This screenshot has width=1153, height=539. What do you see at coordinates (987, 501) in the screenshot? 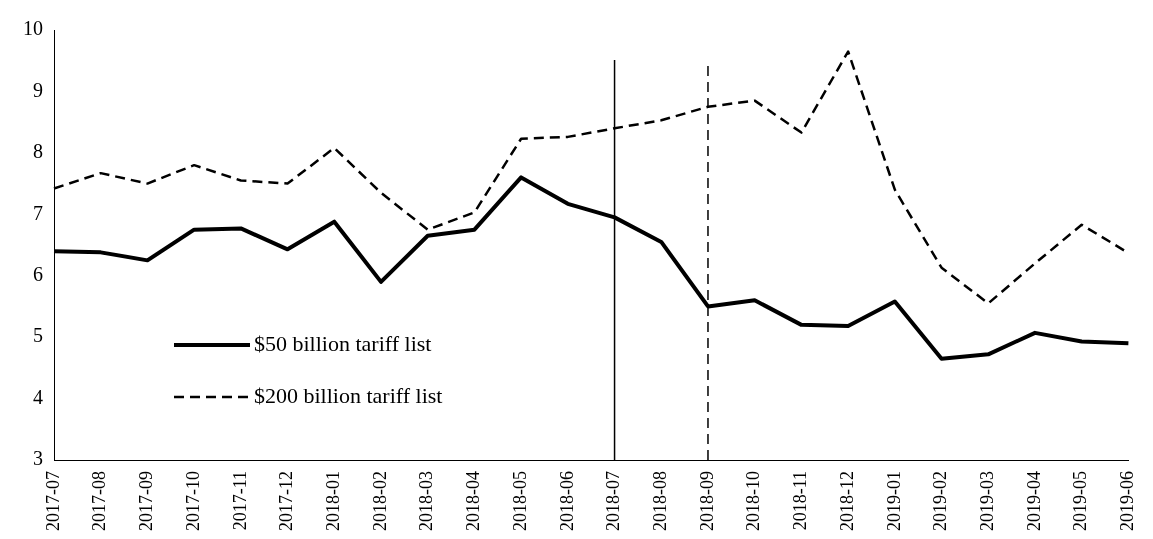
I see `x-tick-label: 2019-03` at bounding box center [987, 501].